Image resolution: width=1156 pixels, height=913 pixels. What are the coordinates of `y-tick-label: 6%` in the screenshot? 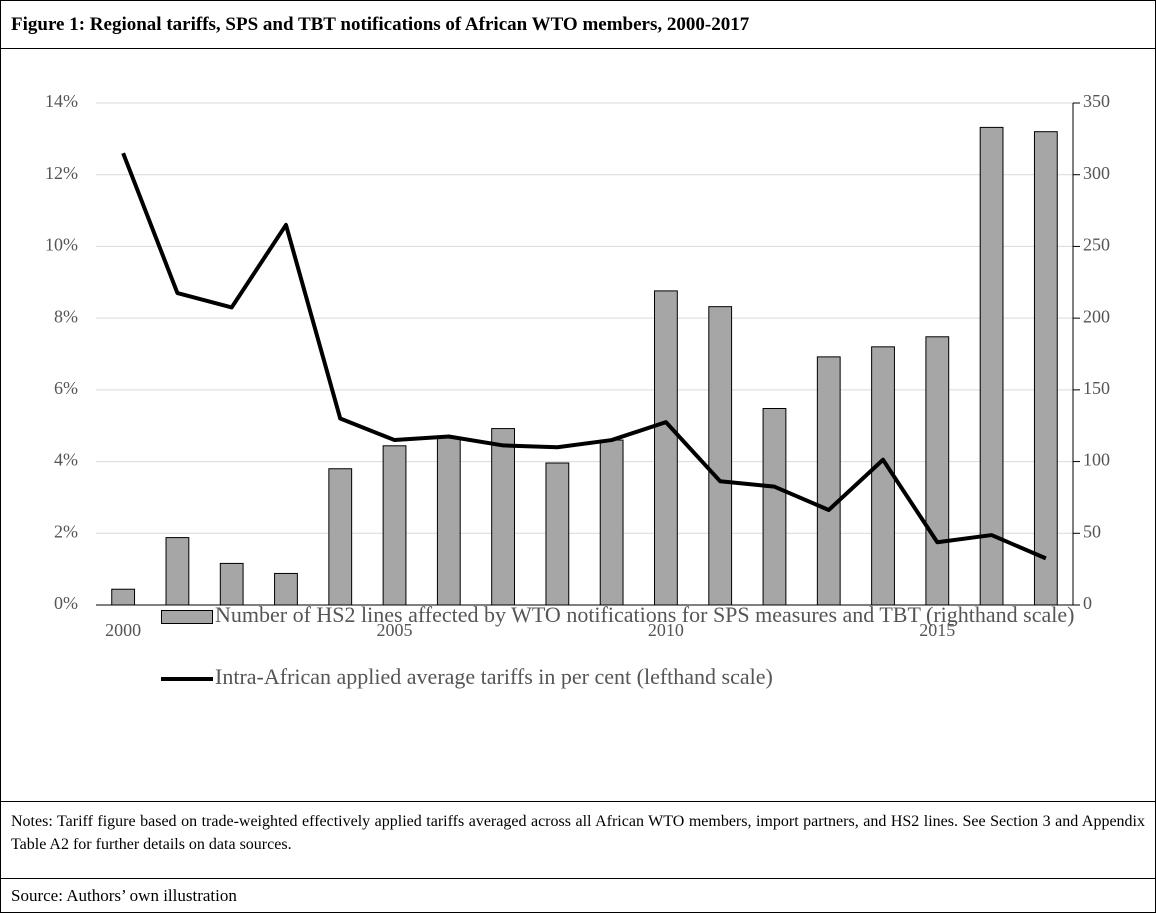 It's located at (66, 388).